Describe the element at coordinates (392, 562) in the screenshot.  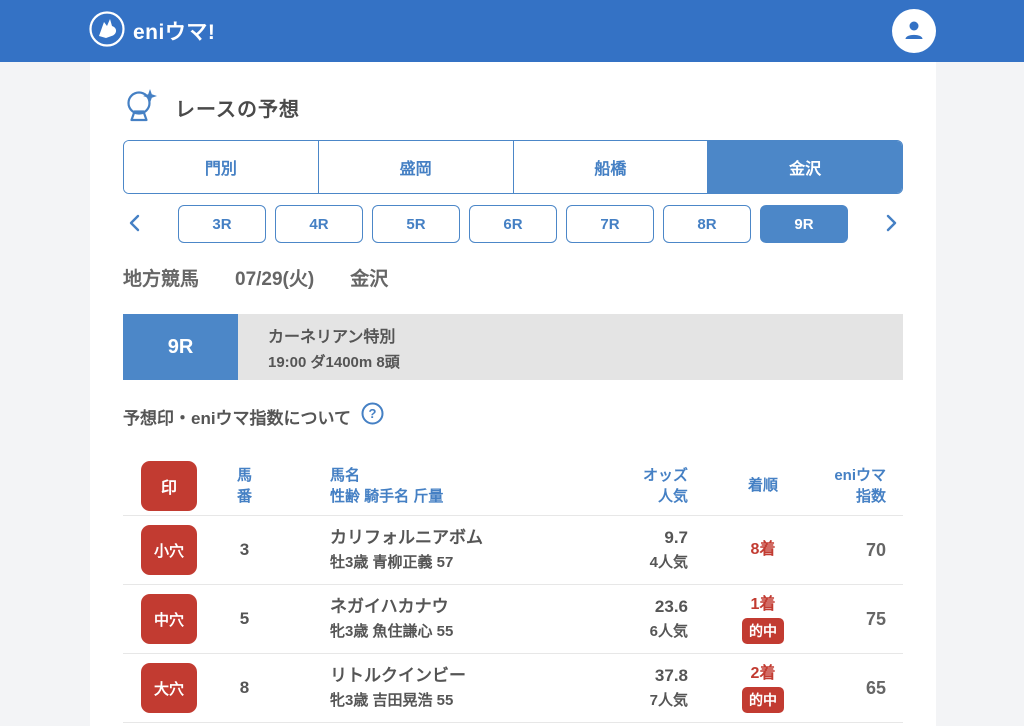
I see `horse-detail: 牡3歳 青柳正義 57` at that location.